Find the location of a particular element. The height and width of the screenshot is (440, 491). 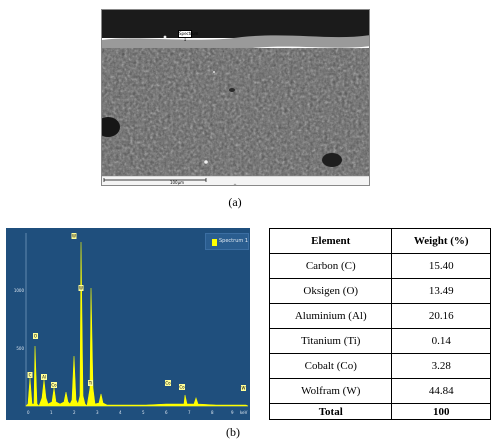

legend-label: Spectrum 1 is located at coordinates (233, 241).